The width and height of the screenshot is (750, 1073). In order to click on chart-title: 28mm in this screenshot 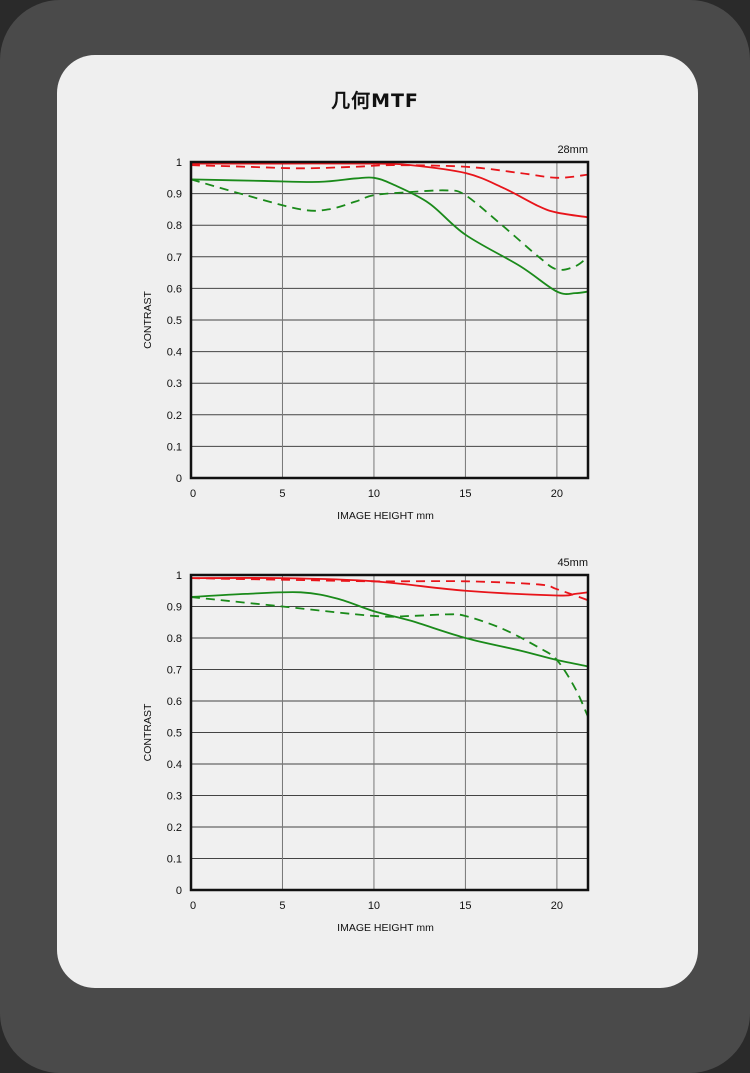, I will do `click(572, 150)`.